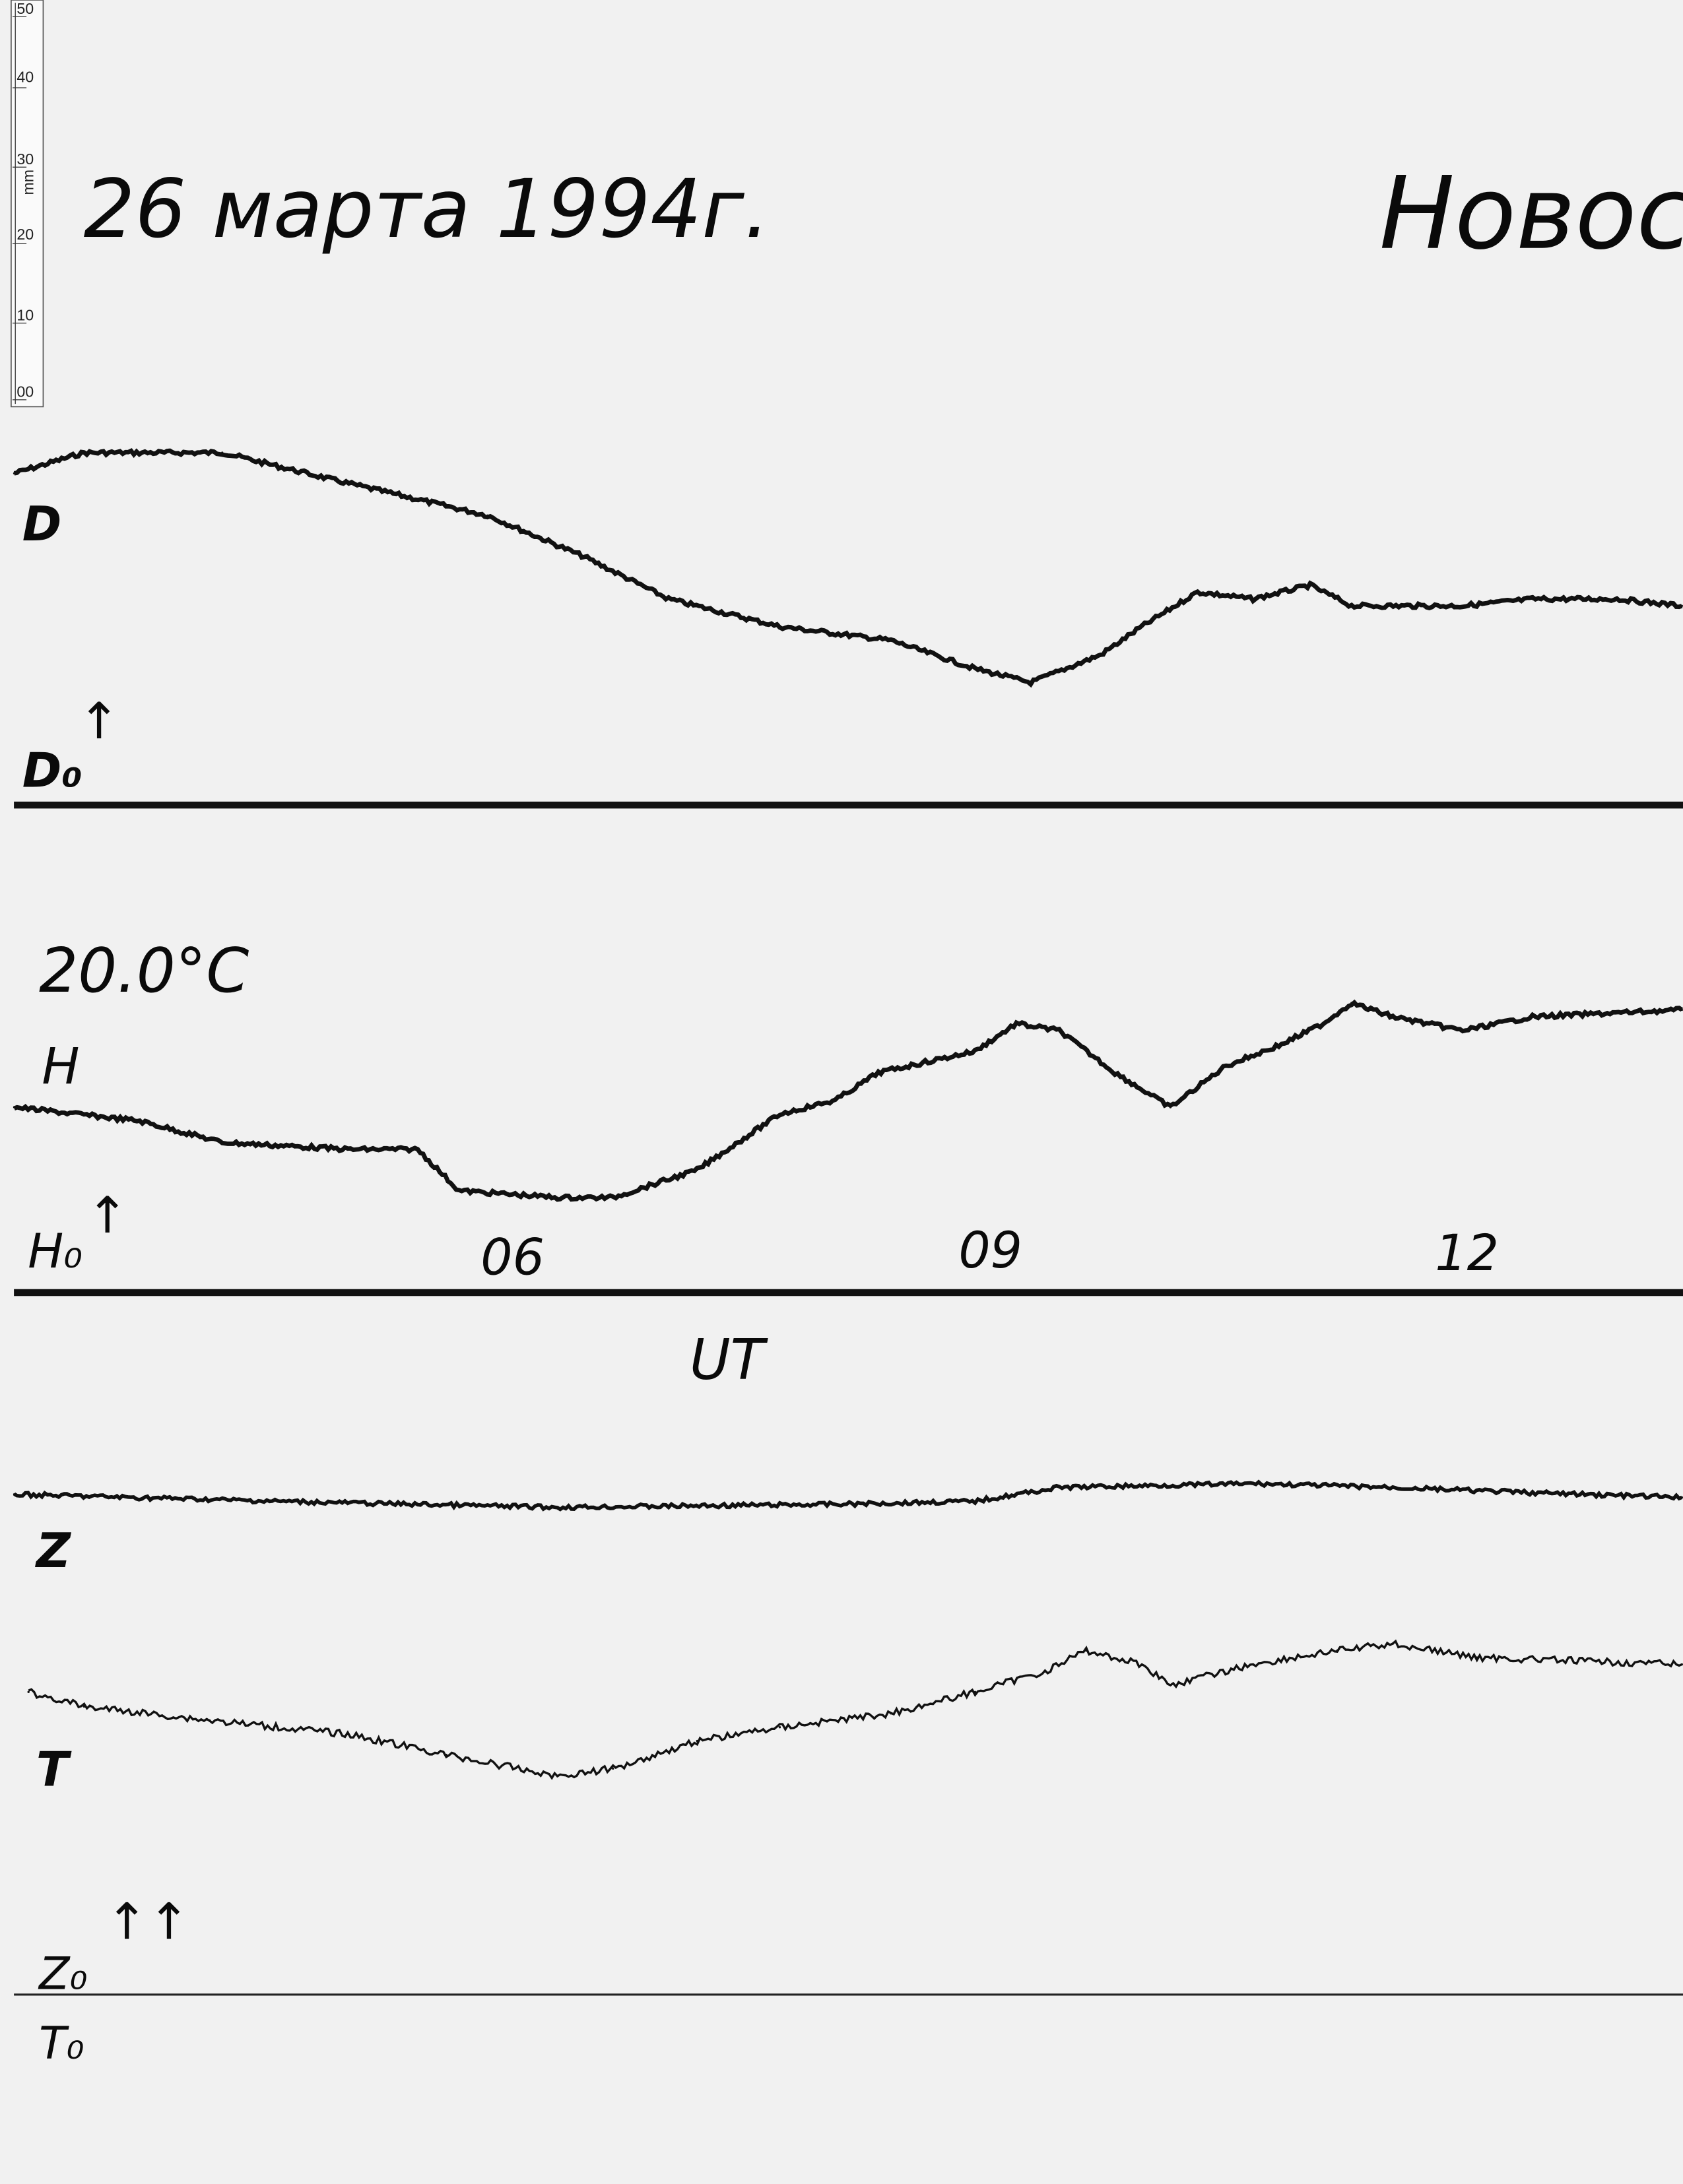 The height and width of the screenshot is (2184, 1683). Describe the element at coordinates (848, 1100) in the screenshot. I see `trace-h` at that location.